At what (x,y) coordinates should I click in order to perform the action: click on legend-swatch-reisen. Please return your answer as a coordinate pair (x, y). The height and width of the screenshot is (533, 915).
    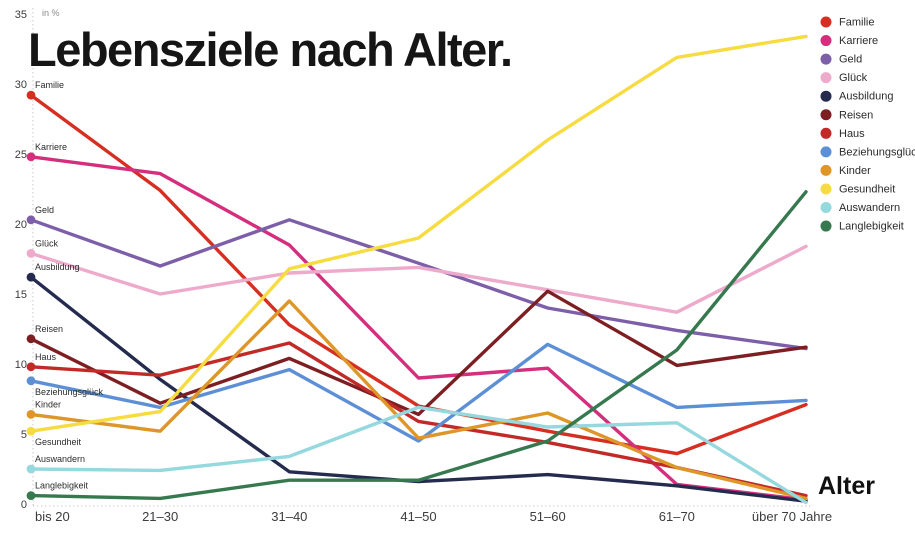
    Looking at the image, I should click on (826, 115).